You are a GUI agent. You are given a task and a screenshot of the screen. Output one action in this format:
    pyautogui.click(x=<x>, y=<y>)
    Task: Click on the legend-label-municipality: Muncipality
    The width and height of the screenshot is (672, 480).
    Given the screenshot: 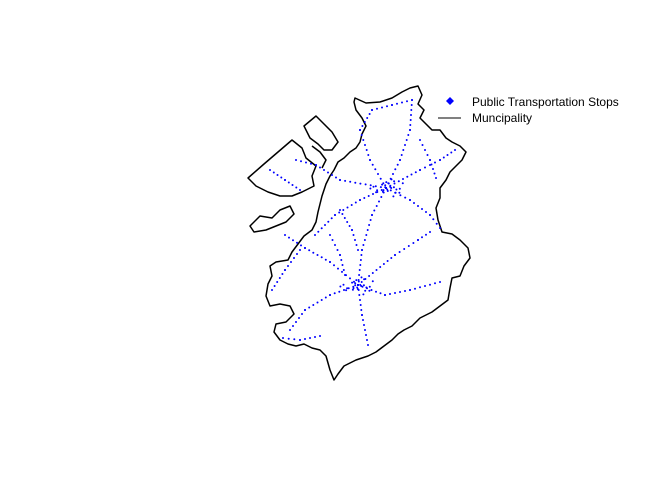 What is the action you would take?
    pyautogui.click(x=502, y=118)
    